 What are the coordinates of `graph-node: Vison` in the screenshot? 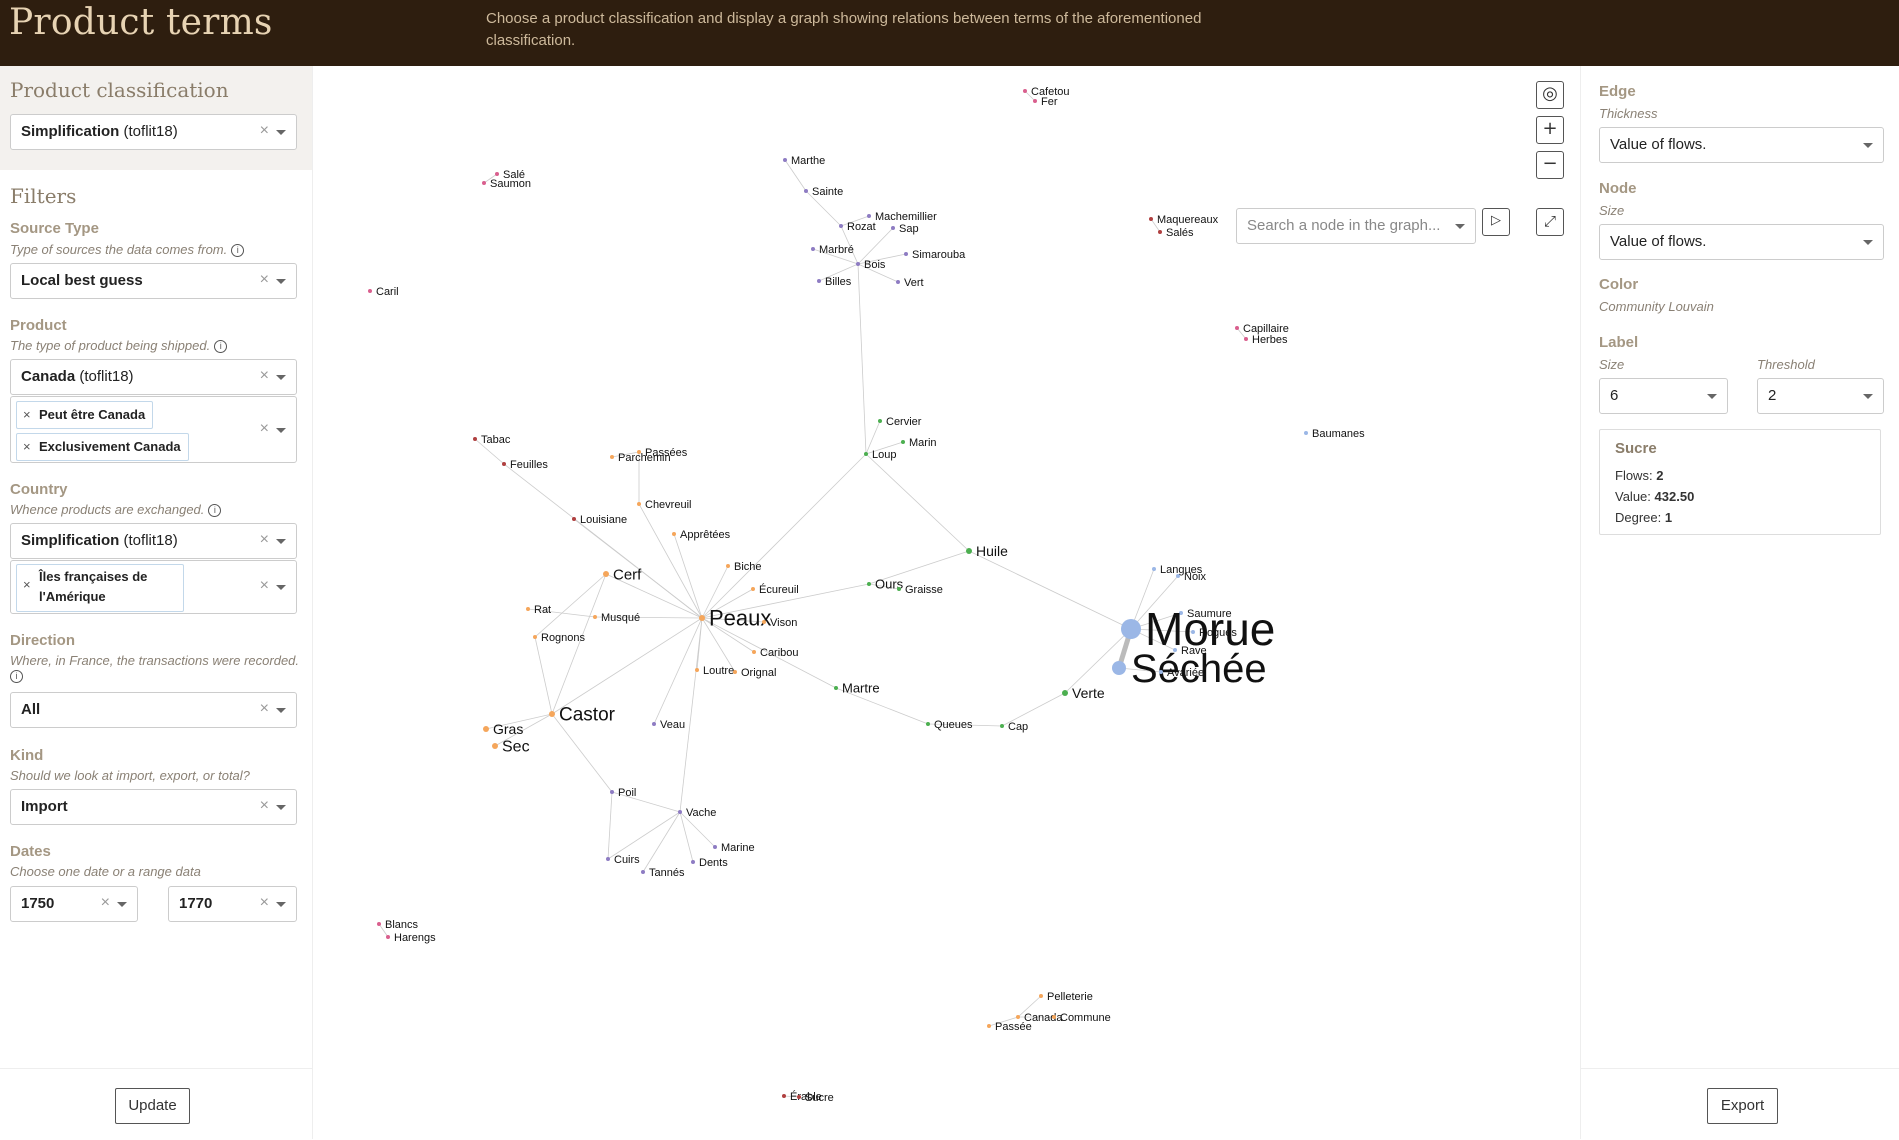 It's located at (779, 623).